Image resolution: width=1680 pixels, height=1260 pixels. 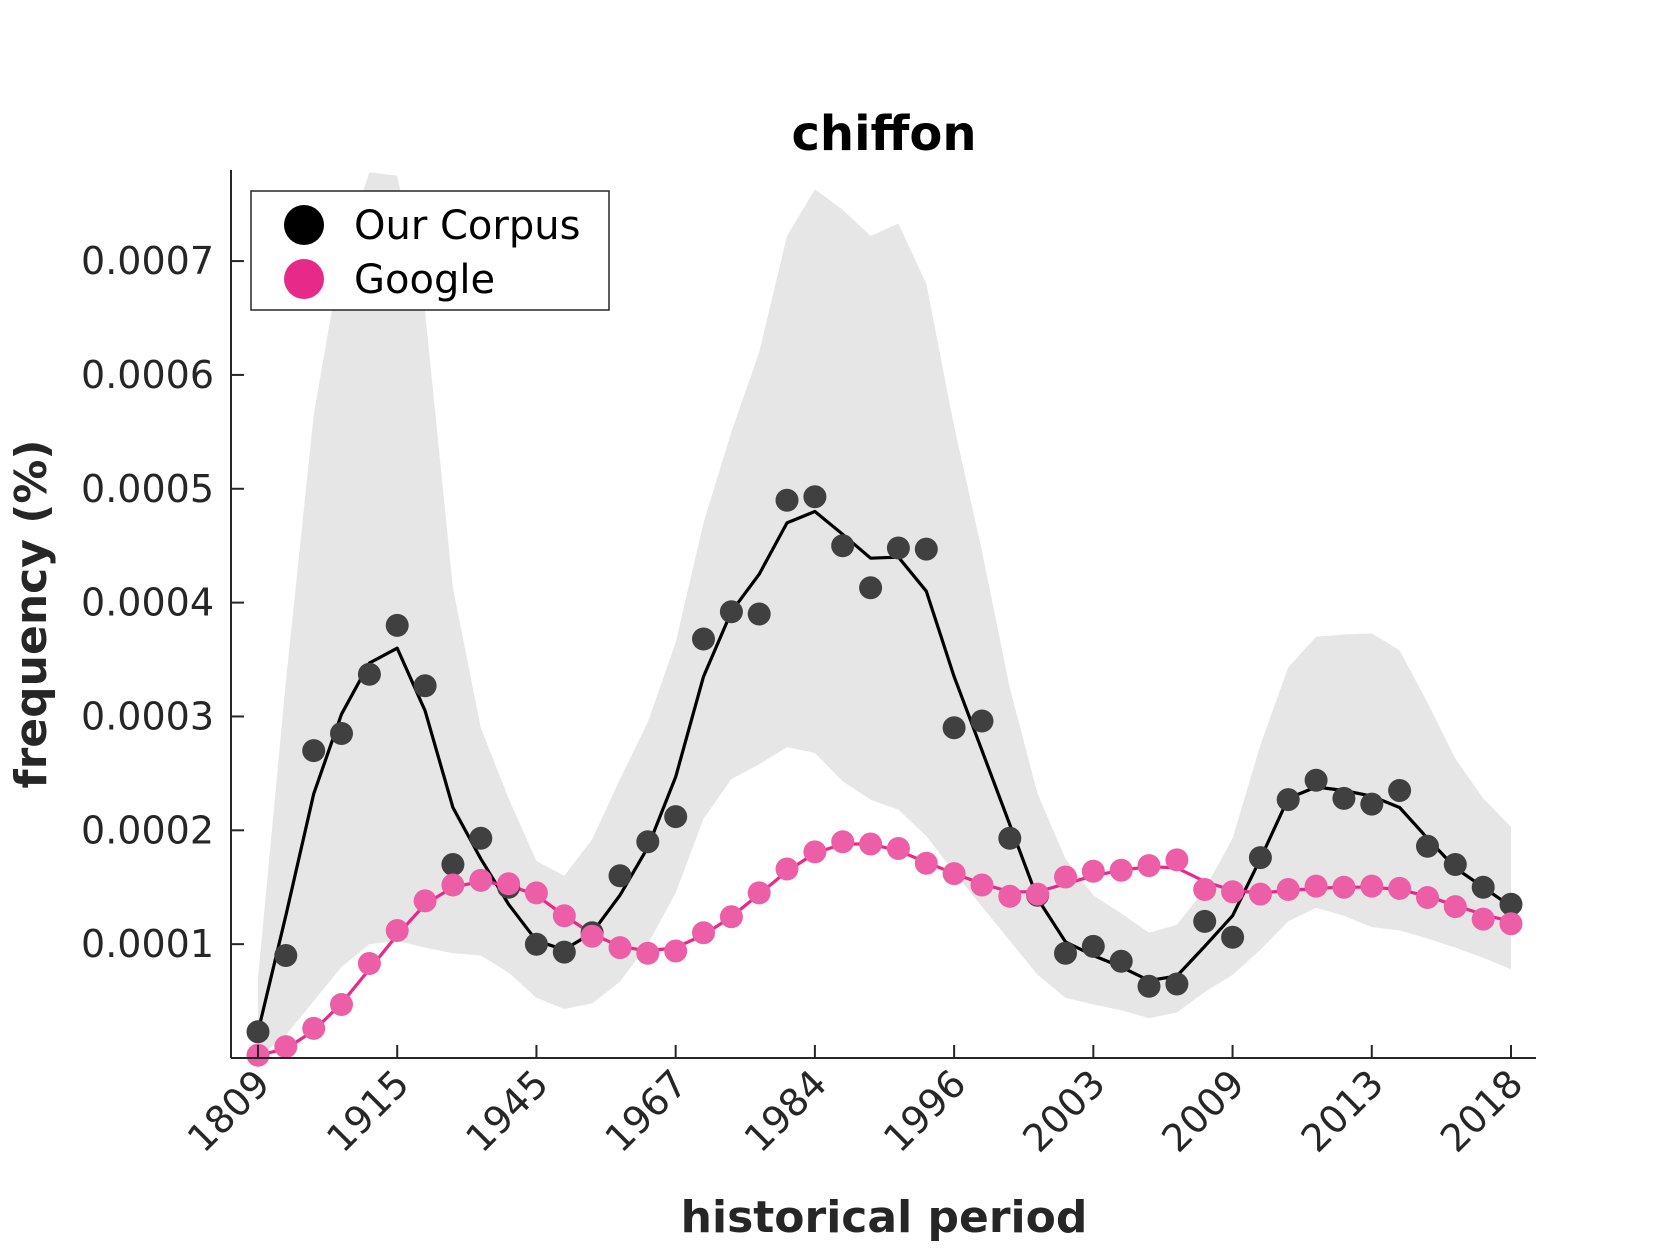 I want to click on y-tick-label: 0.0005, so click(x=147, y=489).